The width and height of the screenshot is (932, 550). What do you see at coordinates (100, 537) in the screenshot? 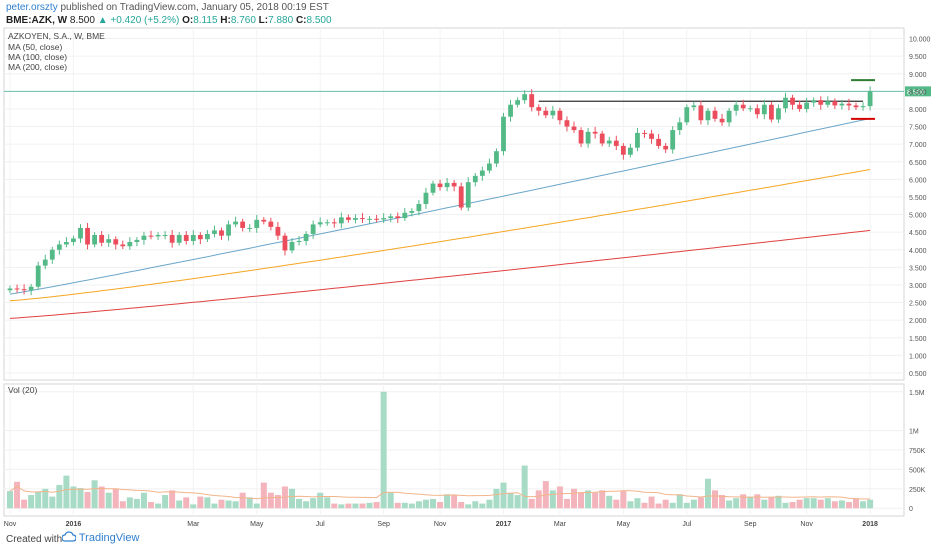
I see `tradingview-logo: TradingView` at bounding box center [100, 537].